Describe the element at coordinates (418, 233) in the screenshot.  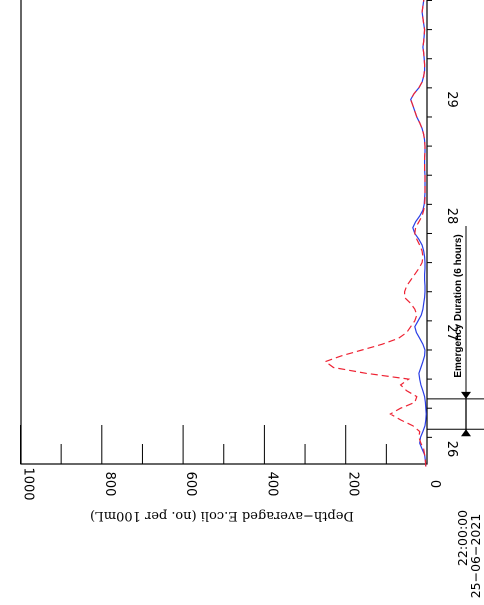
I see `series-line-solid` at that location.